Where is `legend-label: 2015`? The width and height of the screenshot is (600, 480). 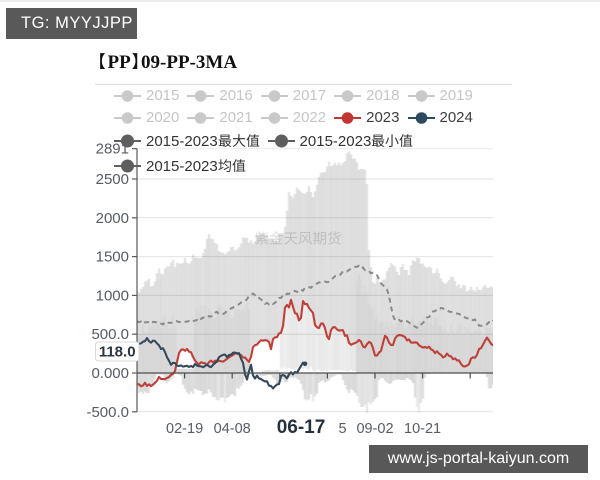
legend-label: 2015 is located at coordinates (163, 95).